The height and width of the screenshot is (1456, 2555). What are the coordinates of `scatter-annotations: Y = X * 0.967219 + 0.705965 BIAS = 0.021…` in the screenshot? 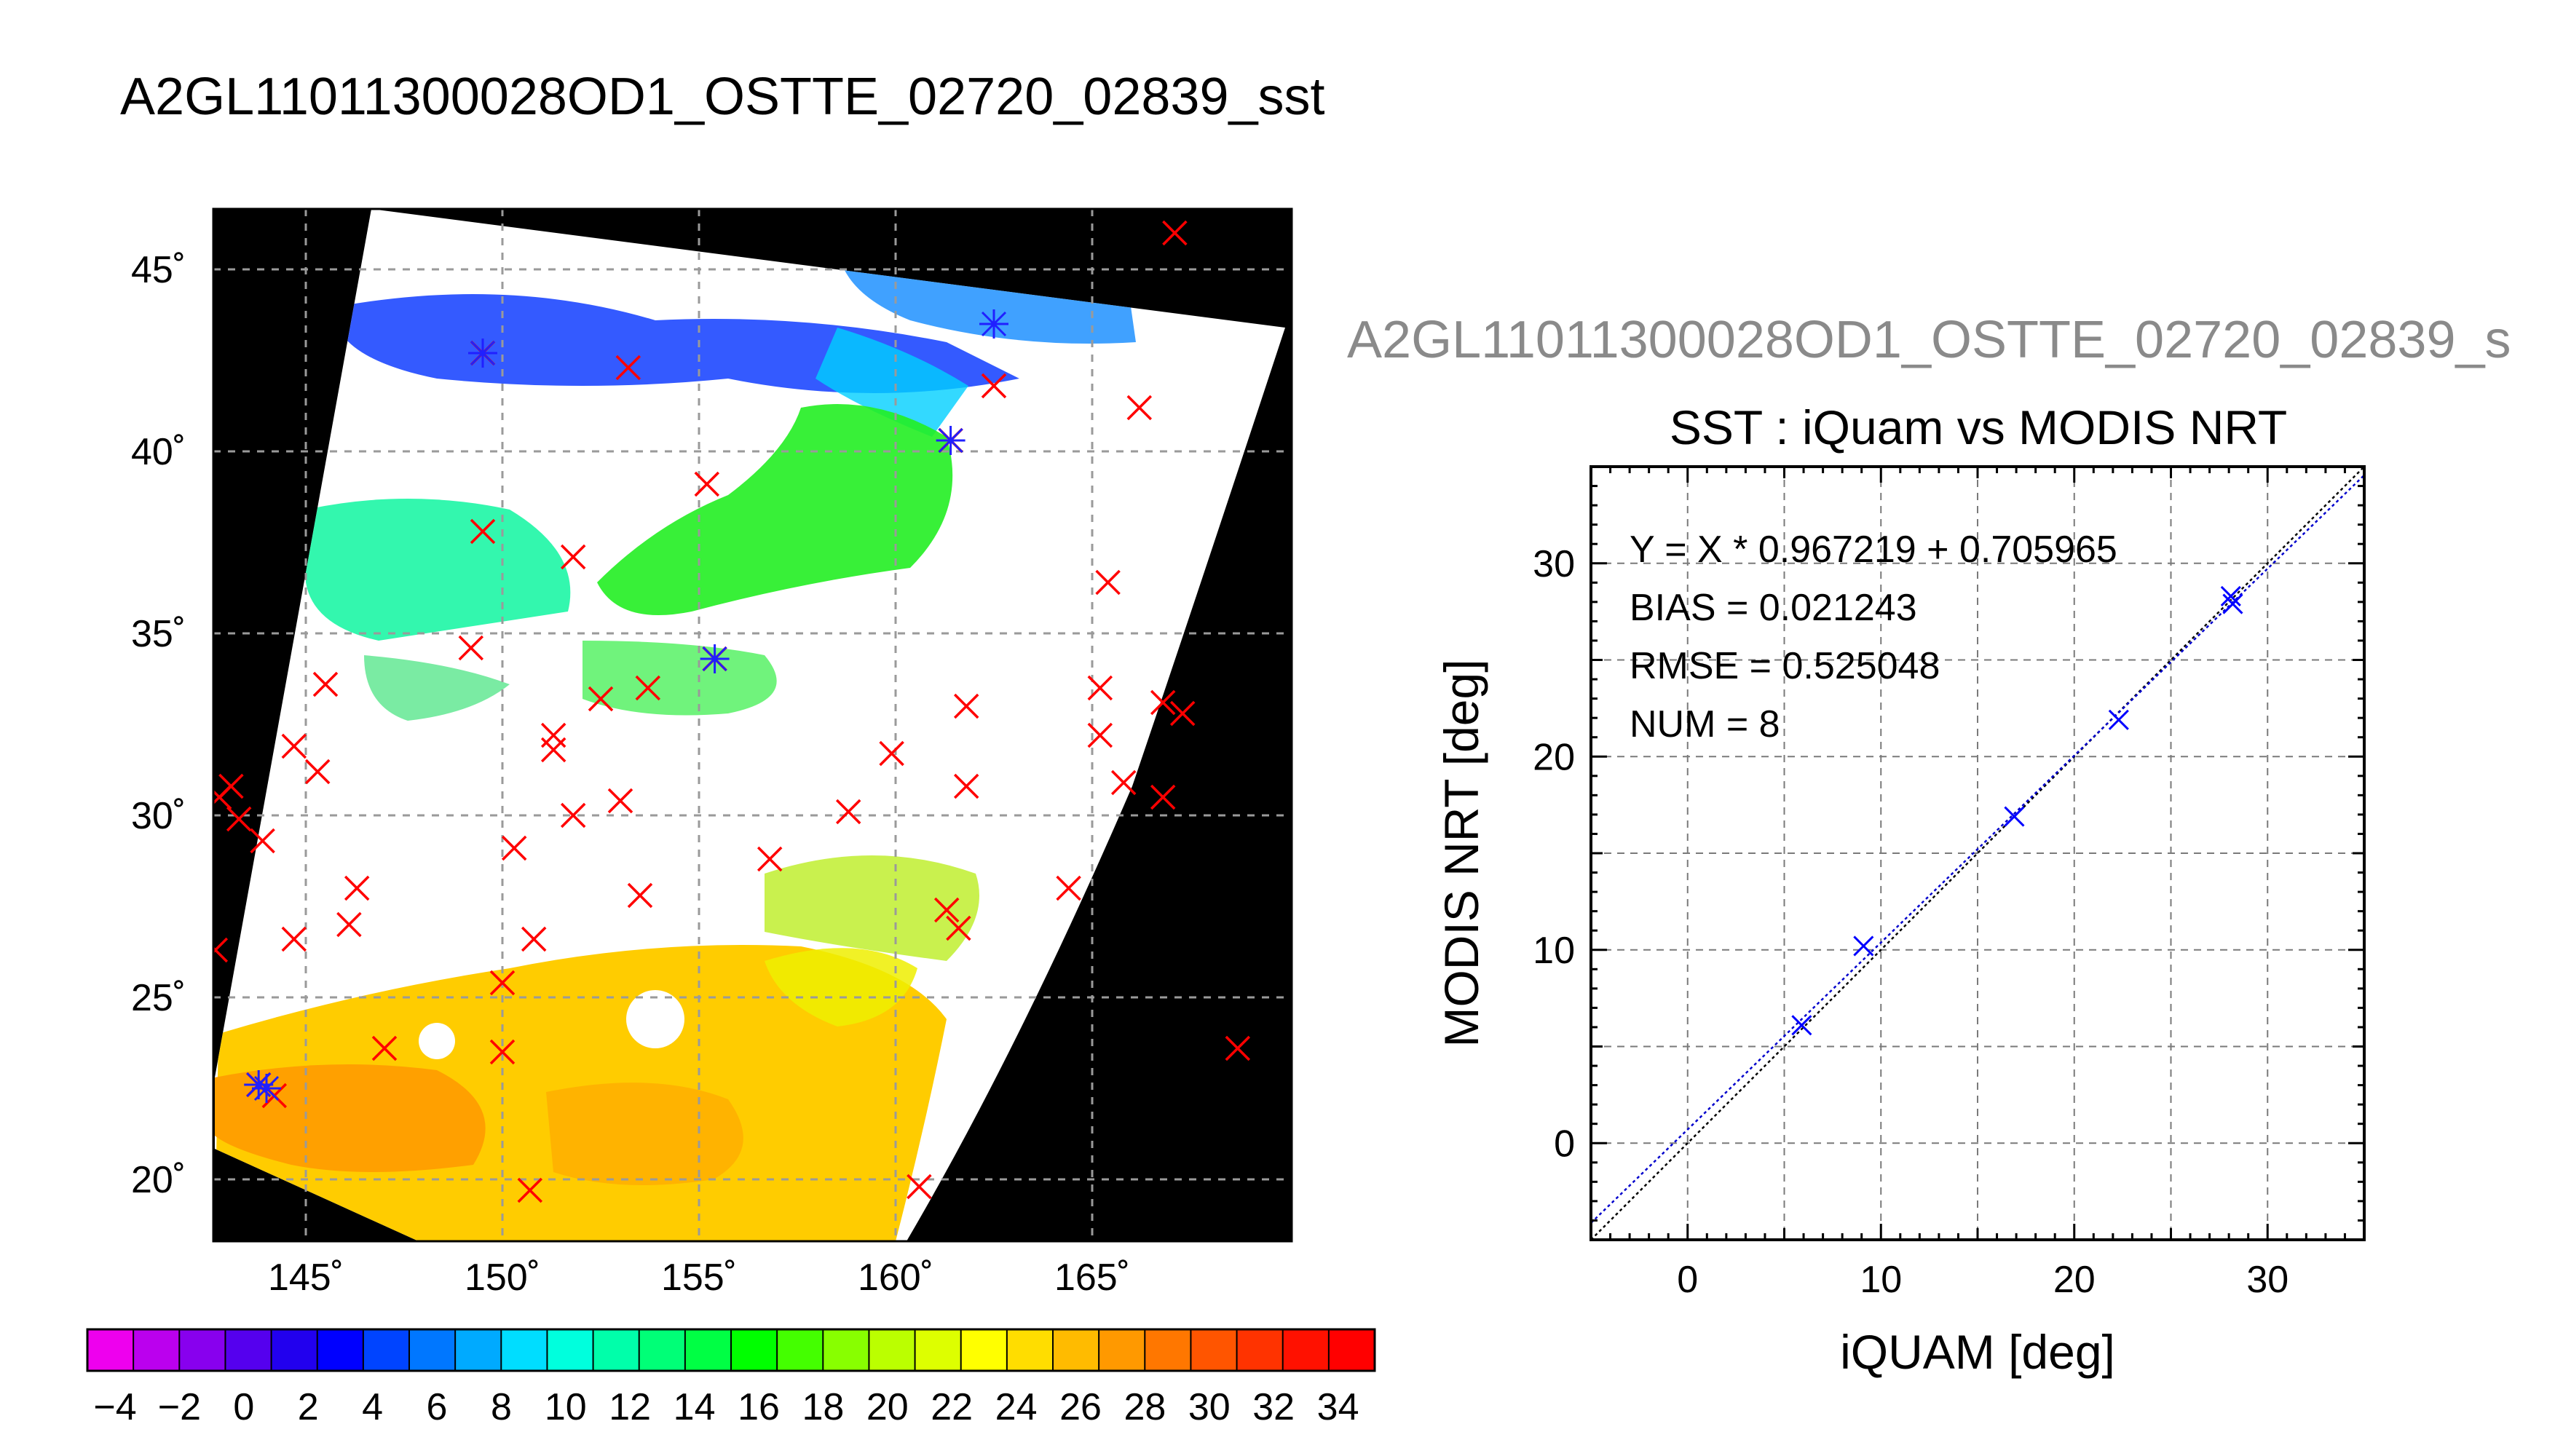 It's located at (1873, 637).